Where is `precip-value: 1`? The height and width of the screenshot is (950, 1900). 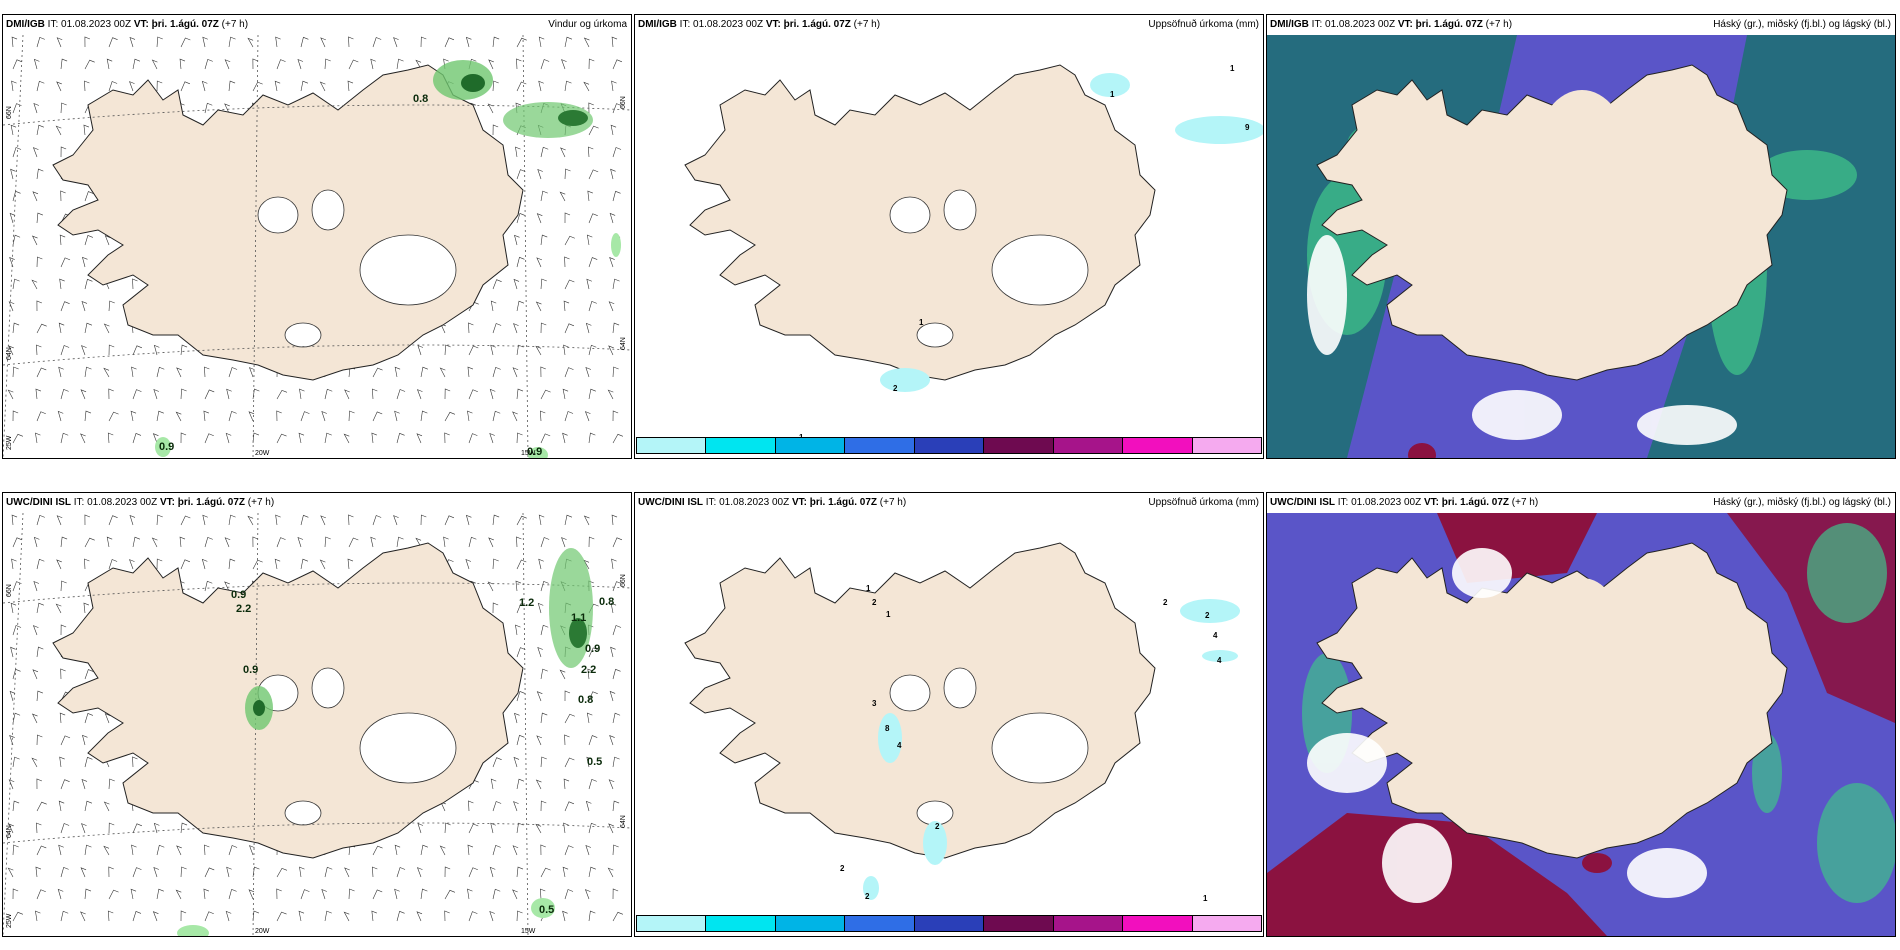
precip-value: 1 is located at coordinates (868, 588).